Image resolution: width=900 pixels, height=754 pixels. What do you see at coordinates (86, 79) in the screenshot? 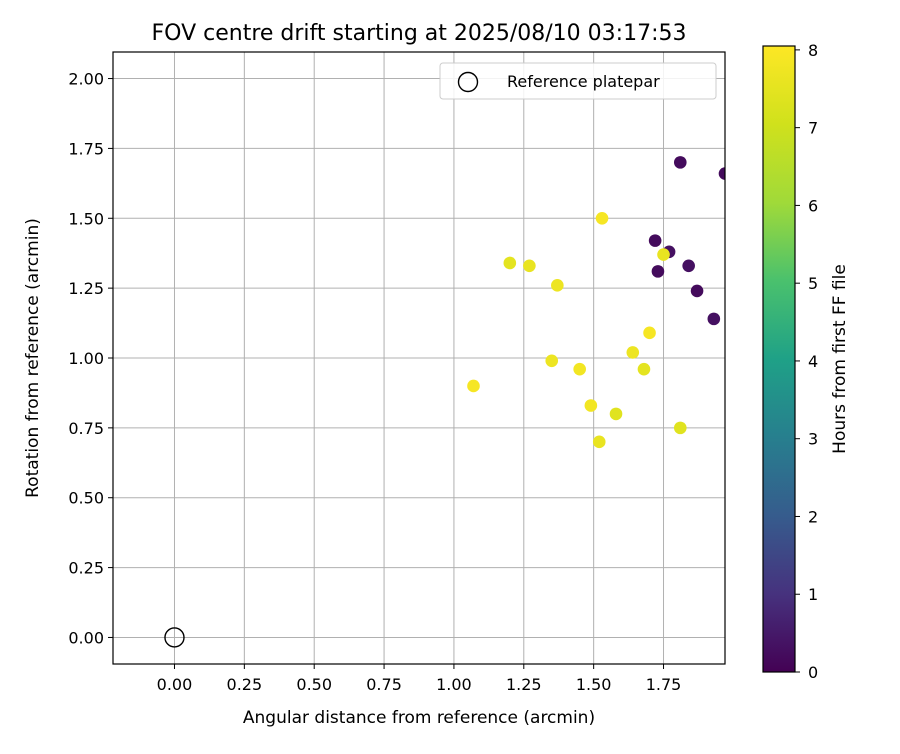
I see `y-tick-label: 2.00` at bounding box center [86, 79].